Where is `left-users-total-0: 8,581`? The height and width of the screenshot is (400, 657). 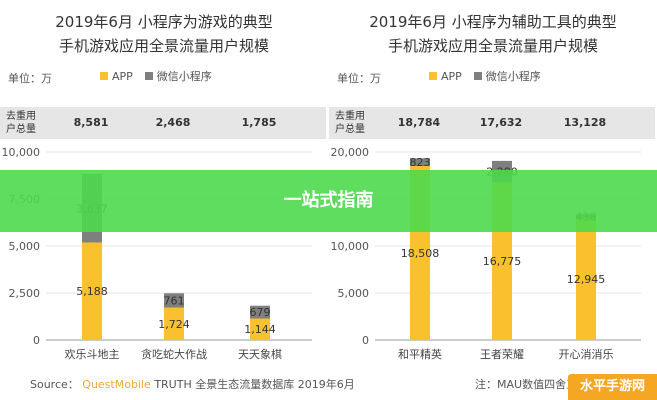 left-users-total-0: 8,581 is located at coordinates (91, 122).